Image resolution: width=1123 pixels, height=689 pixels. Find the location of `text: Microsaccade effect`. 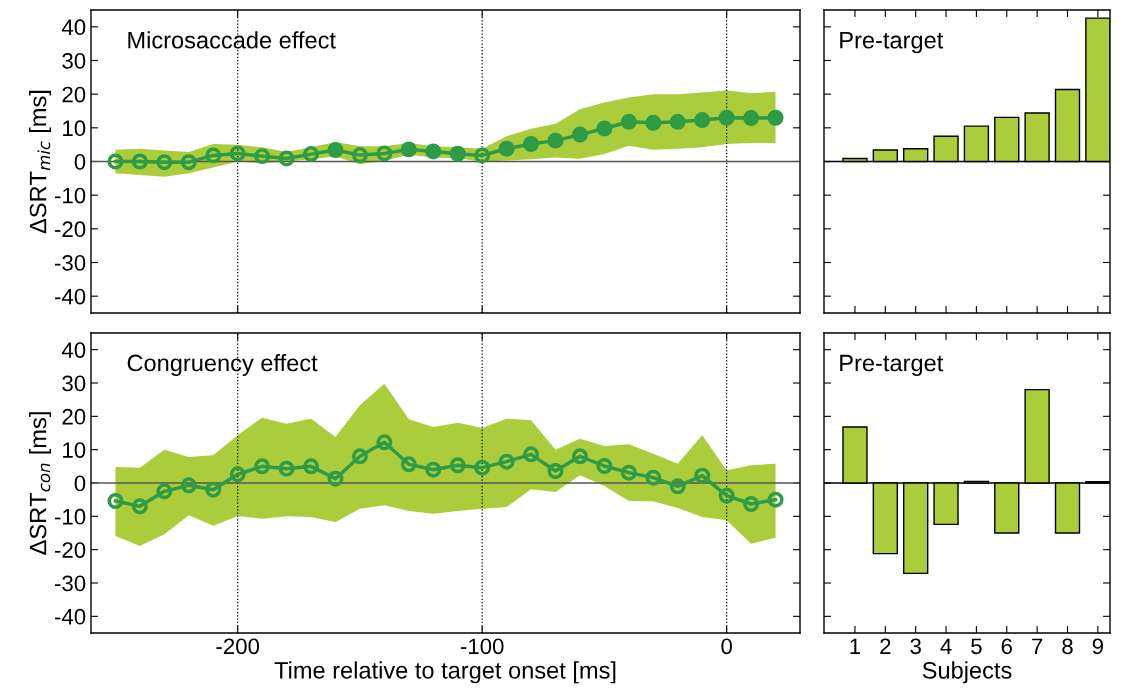

text: Microsaccade effect is located at coordinates (232, 40).